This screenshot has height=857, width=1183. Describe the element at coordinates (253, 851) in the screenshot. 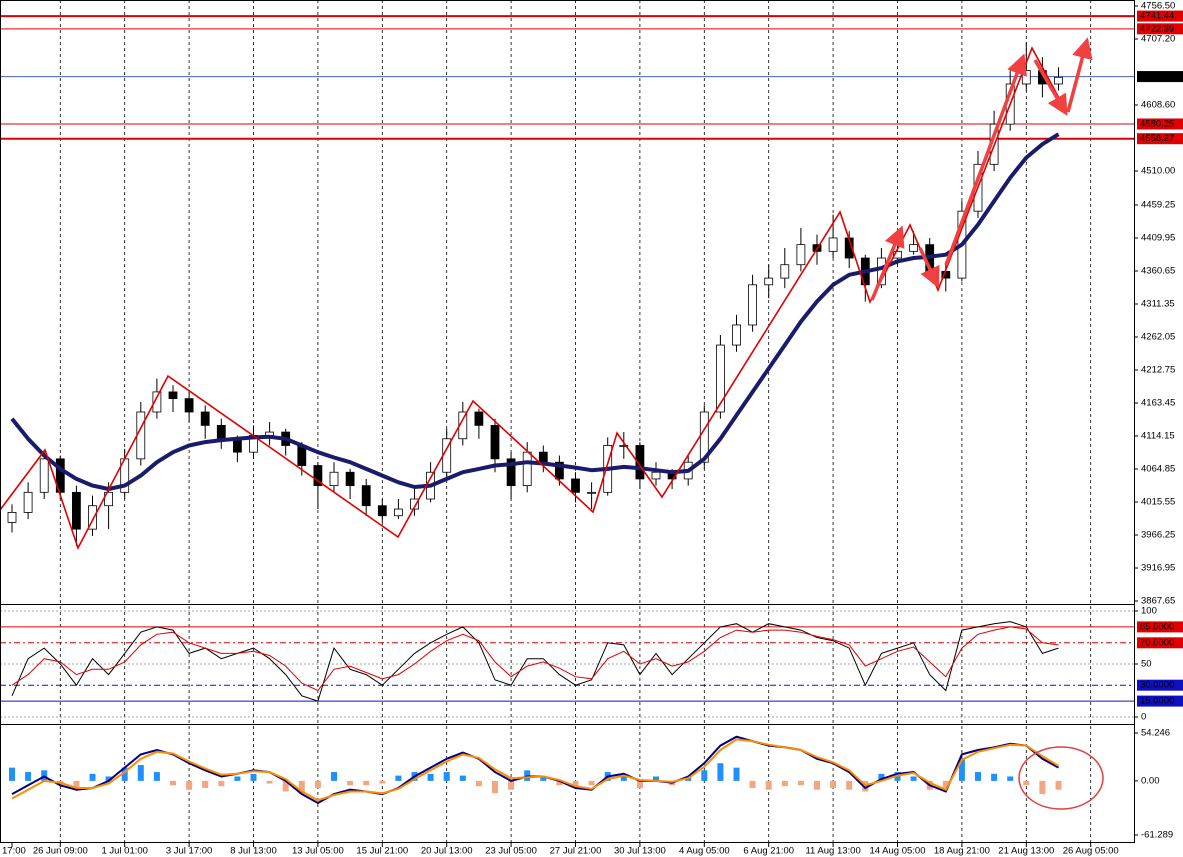

I see `x-tick-label: 8 Jul 13:00` at that location.